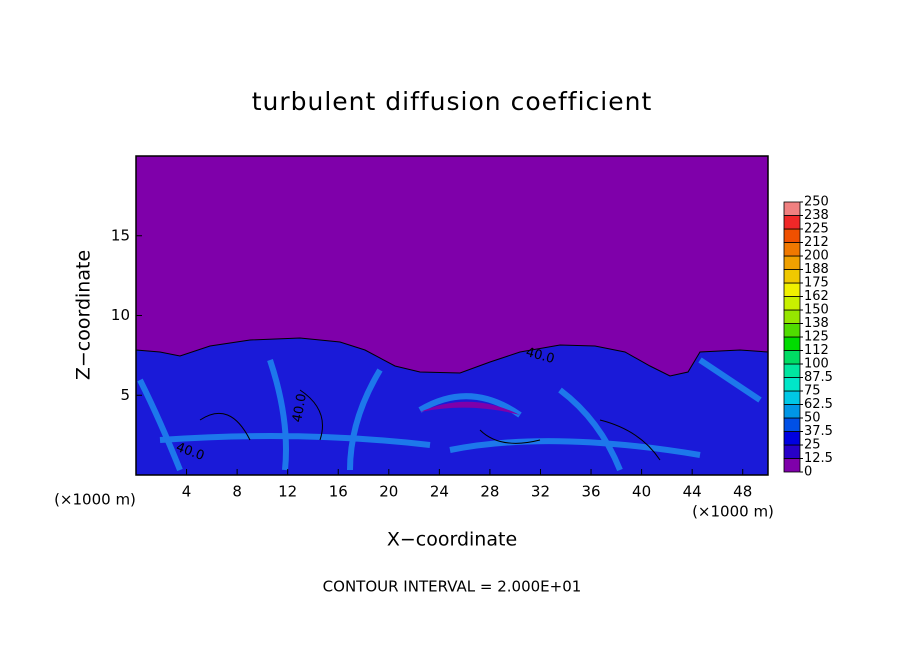  I want to click on colorbar-label: 37.5, so click(818, 431).